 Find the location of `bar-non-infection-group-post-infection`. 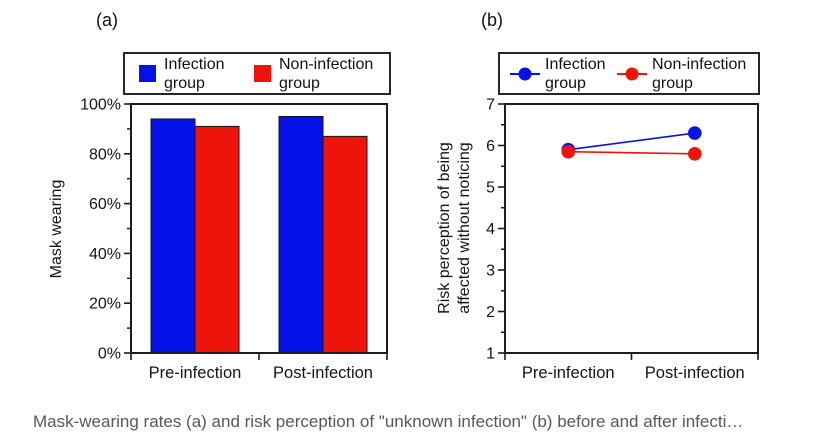

bar-non-infection-group-post-infection is located at coordinates (345, 244).